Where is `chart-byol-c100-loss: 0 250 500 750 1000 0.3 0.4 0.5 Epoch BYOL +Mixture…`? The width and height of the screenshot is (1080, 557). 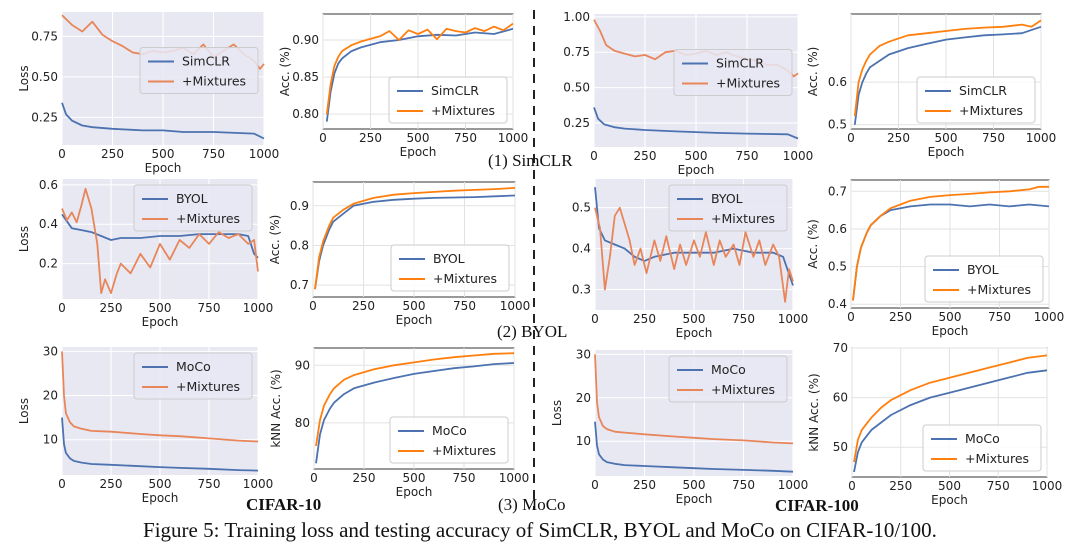 chart-byol-c100-loss: 0 250 500 750 1000 0.3 0.4 0.5 Epoch BYOL +Mixture… is located at coordinates (690, 259).